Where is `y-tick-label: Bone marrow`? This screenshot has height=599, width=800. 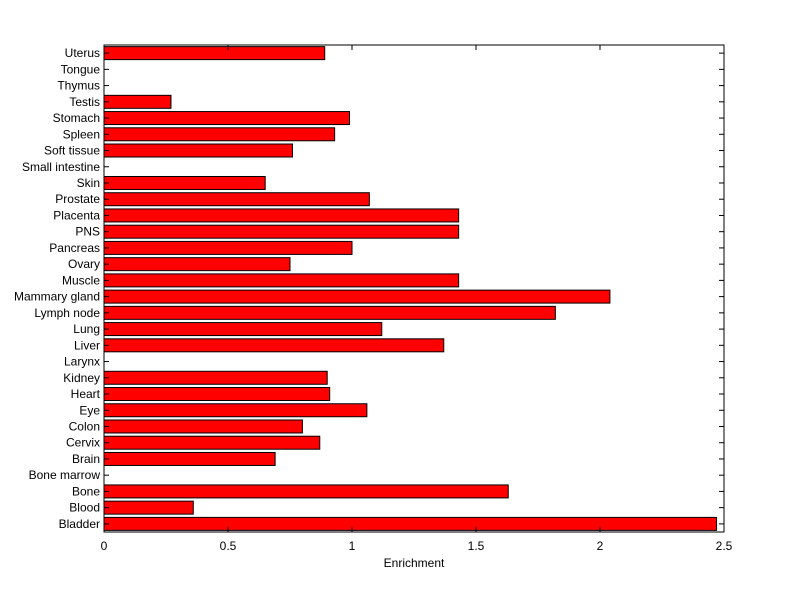 y-tick-label: Bone marrow is located at coordinates (65, 475).